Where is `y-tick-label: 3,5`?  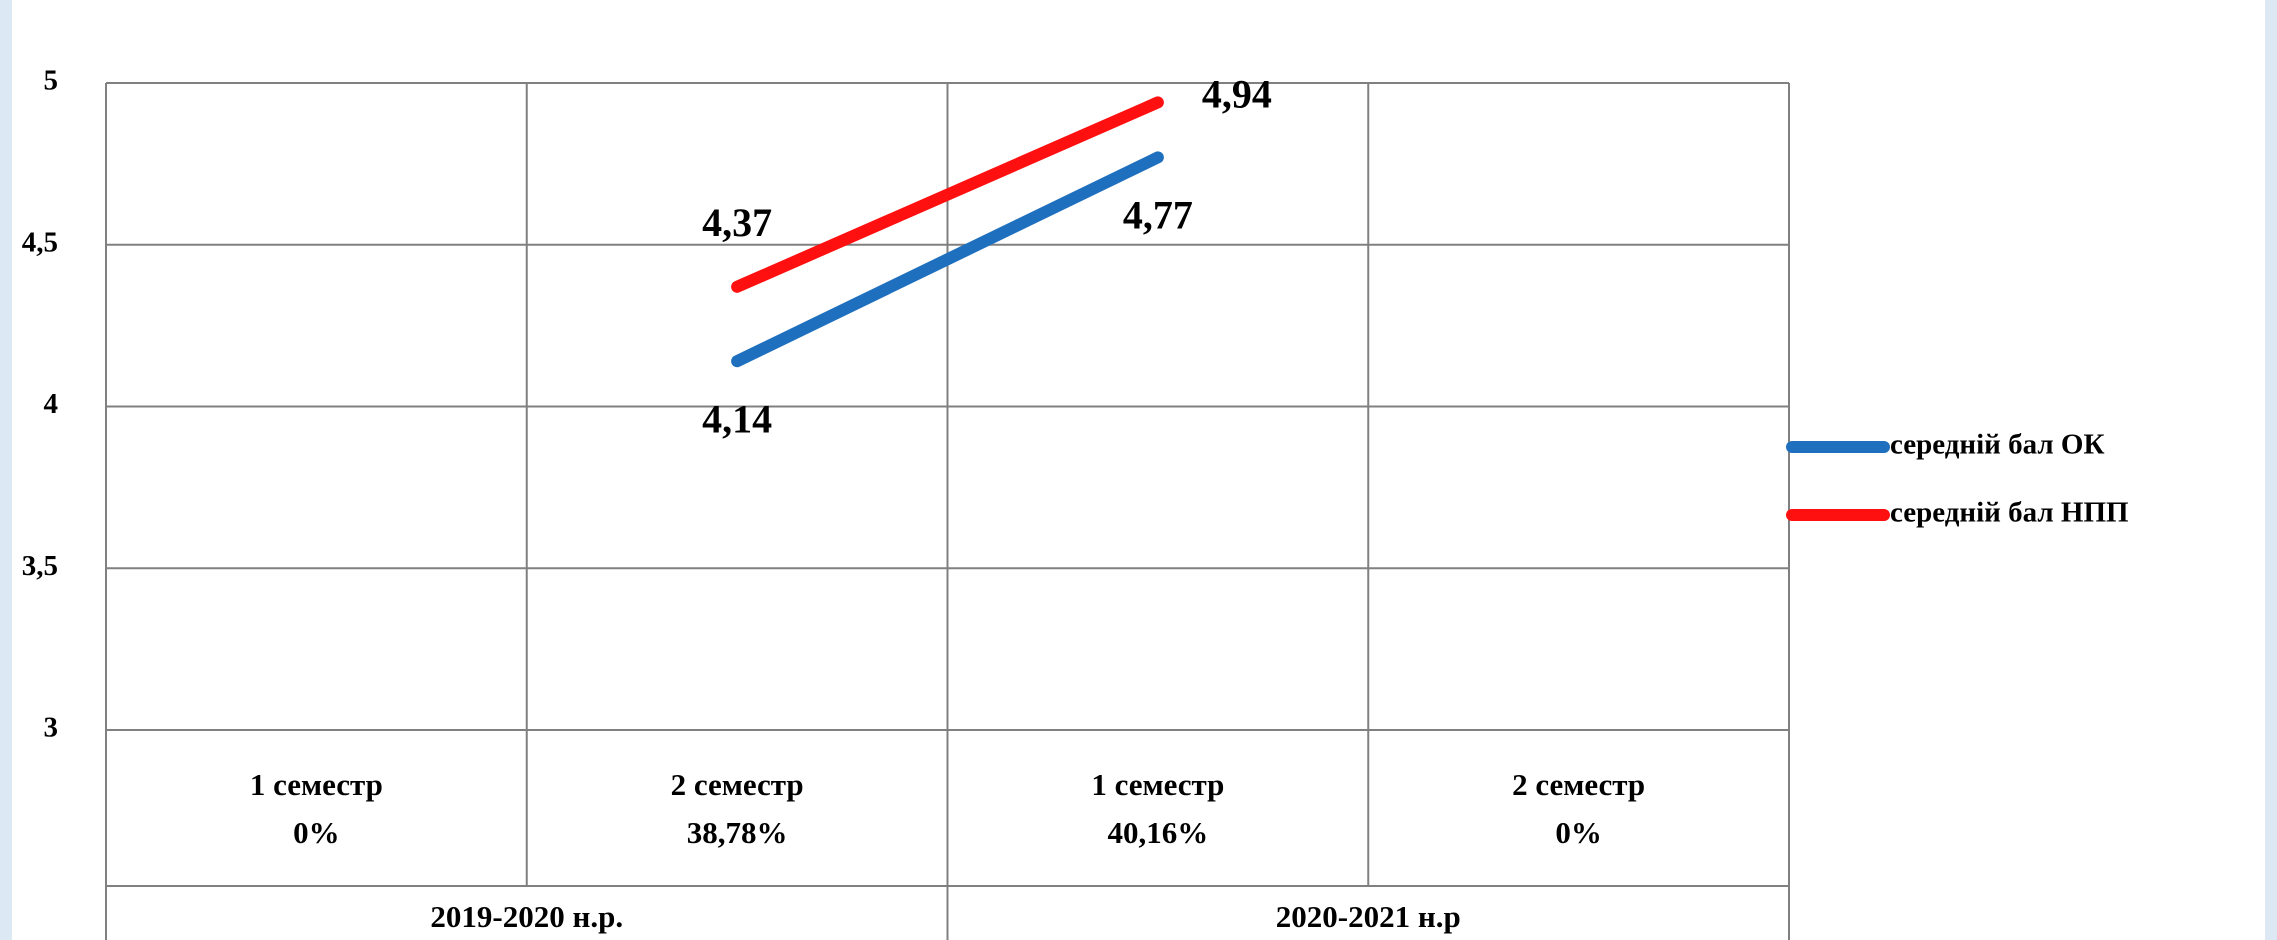 y-tick-label: 3,5 is located at coordinates (40, 566).